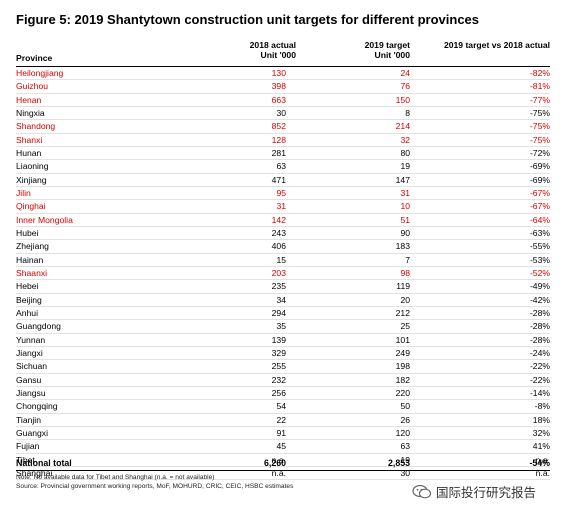 This screenshot has height=517, width=564. What do you see at coordinates (34, 472) in the screenshot?
I see `province-cell: Shanghai` at bounding box center [34, 472].